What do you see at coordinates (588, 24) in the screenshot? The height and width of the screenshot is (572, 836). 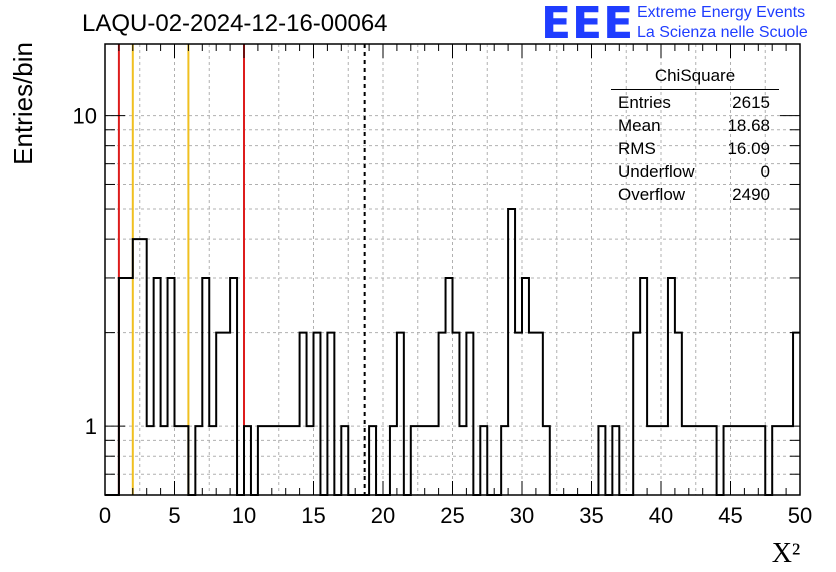 I see `eee-logo: EEE` at bounding box center [588, 24].